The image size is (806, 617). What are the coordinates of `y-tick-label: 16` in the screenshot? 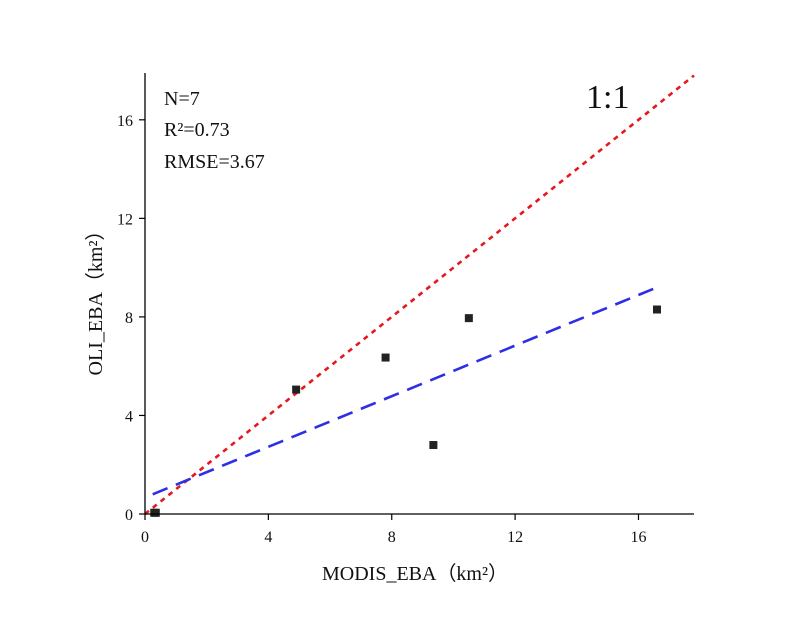 It's located at (125, 121).